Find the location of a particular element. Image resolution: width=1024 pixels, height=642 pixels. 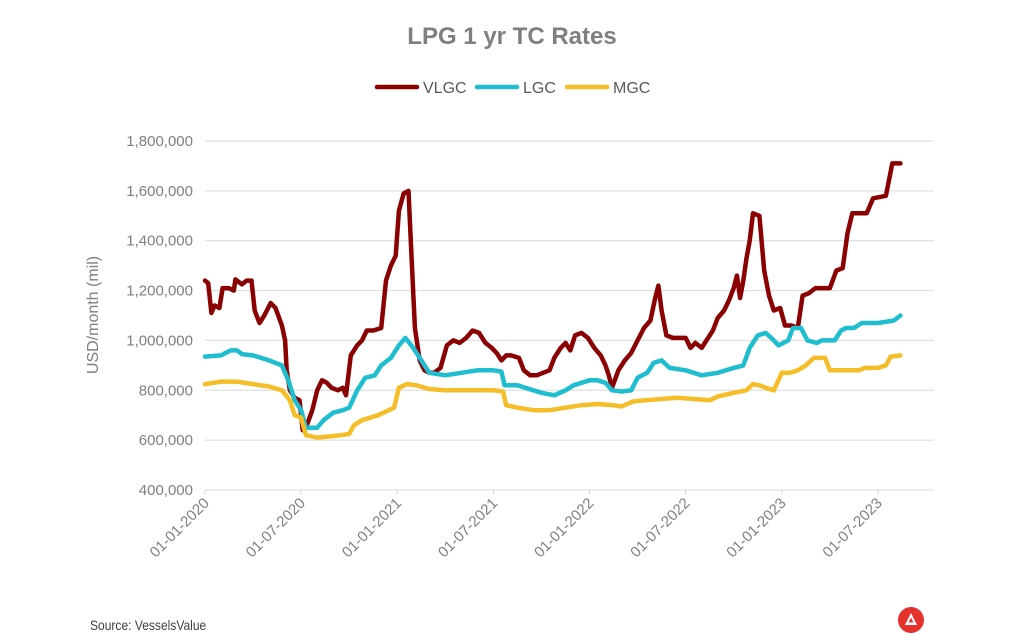

series-line-lgc is located at coordinates (552, 371).